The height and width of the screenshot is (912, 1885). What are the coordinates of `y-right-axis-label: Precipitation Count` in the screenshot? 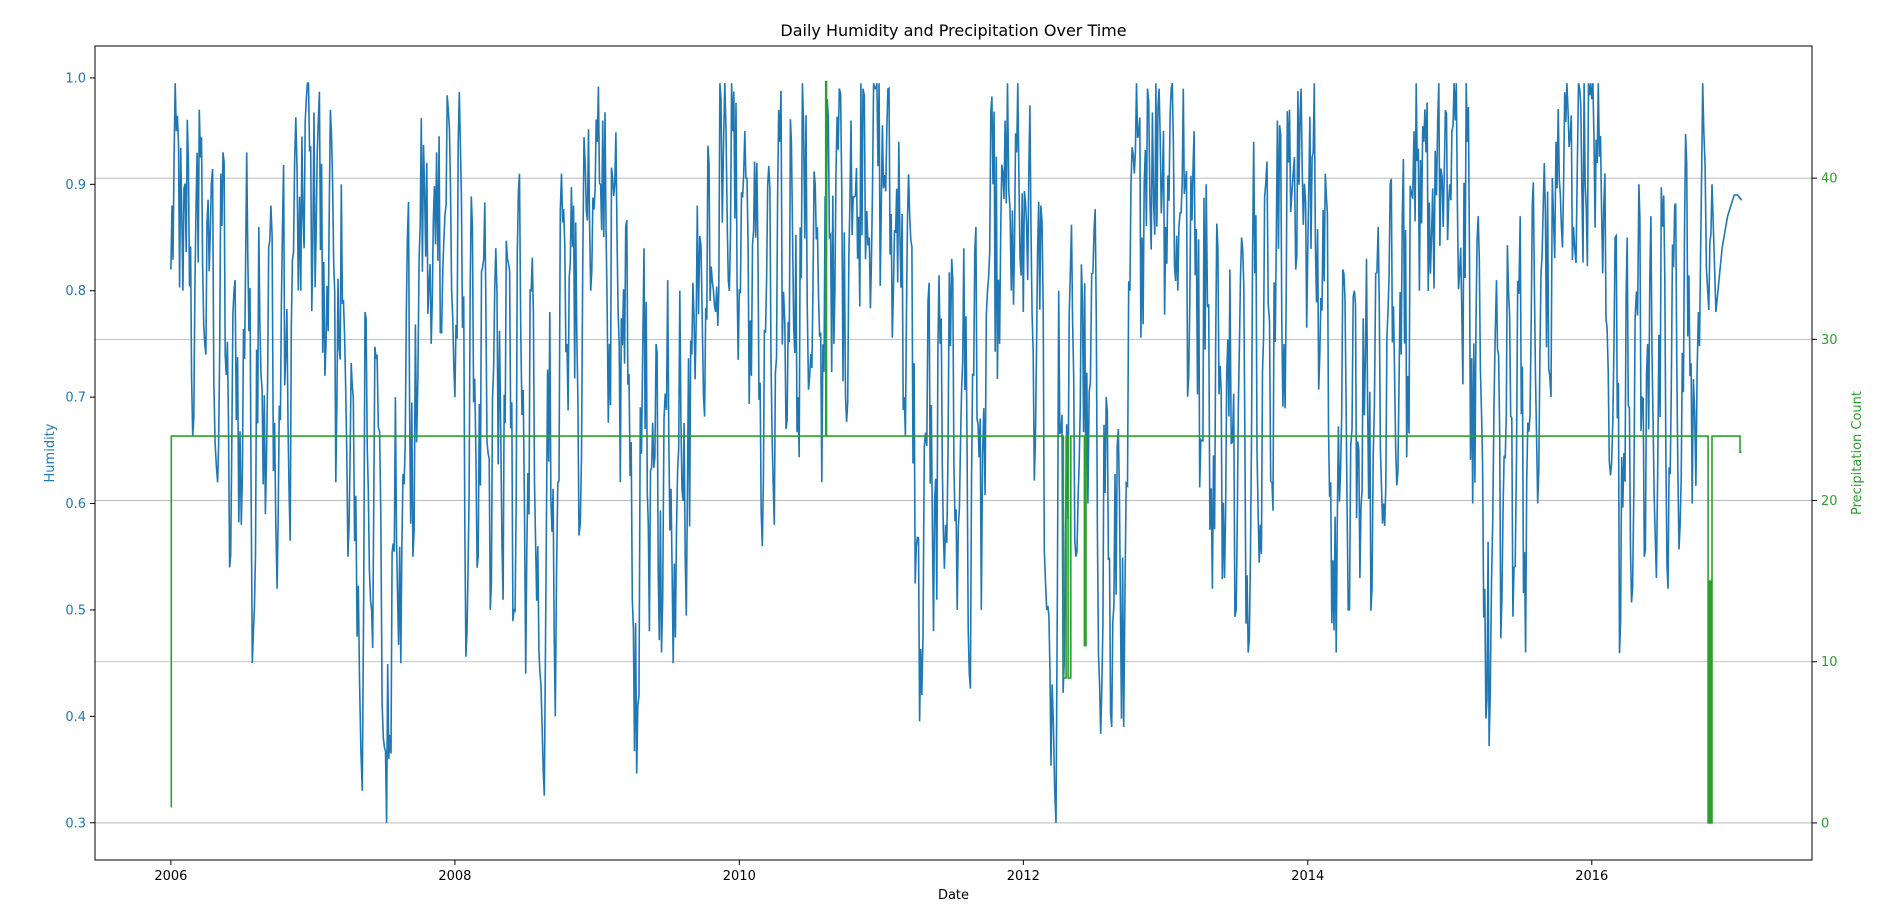 It's located at (1857, 453).